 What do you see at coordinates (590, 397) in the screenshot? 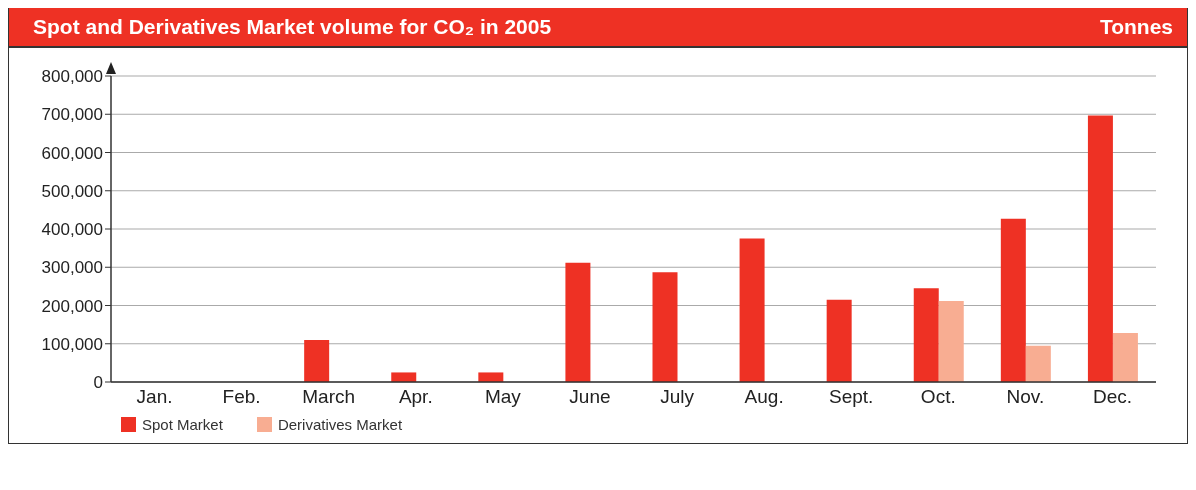
I see `x-tick-label: June` at bounding box center [590, 397].